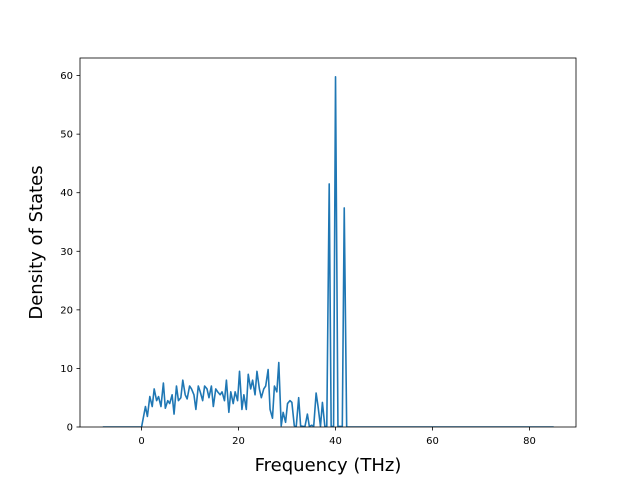 The image size is (640, 480). I want to click on x-axis-label: Frequency (THz), so click(328, 465).